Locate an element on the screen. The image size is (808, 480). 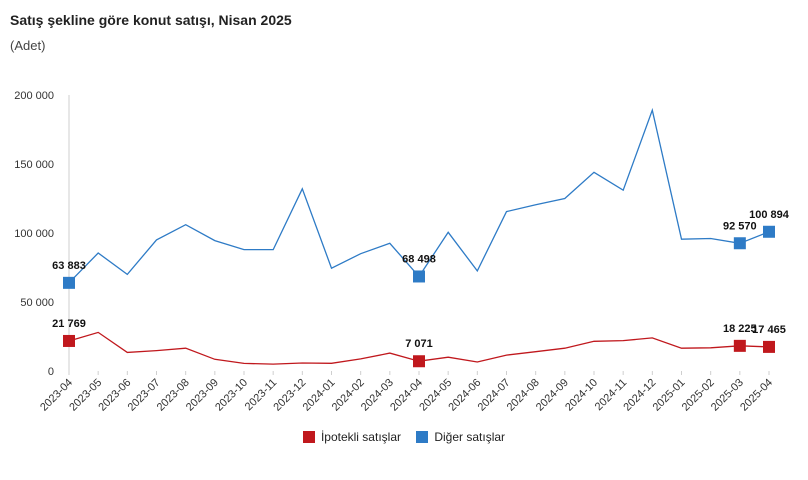
y-tick-label: 50 000 is located at coordinates (37, 303).